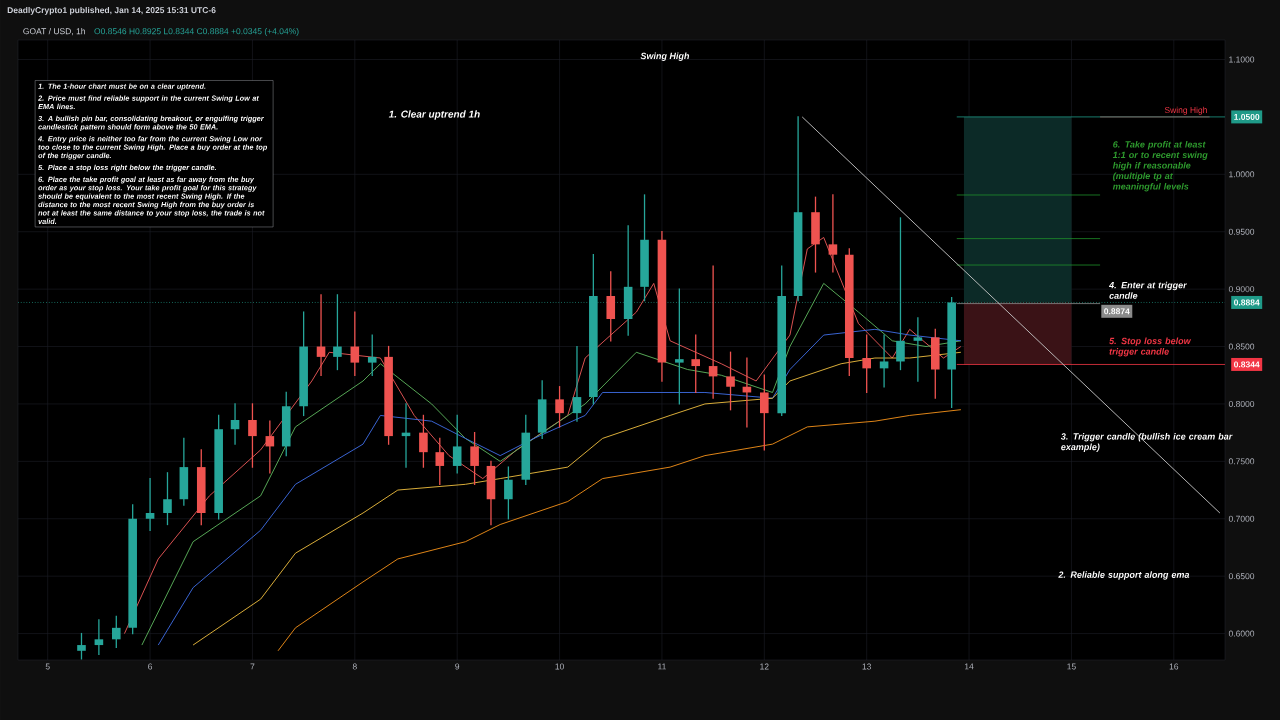 Image resolution: width=1280 pixels, height=720 pixels. Describe the element at coordinates (150, 666) in the screenshot. I see `x-tick-label: 6` at that location.